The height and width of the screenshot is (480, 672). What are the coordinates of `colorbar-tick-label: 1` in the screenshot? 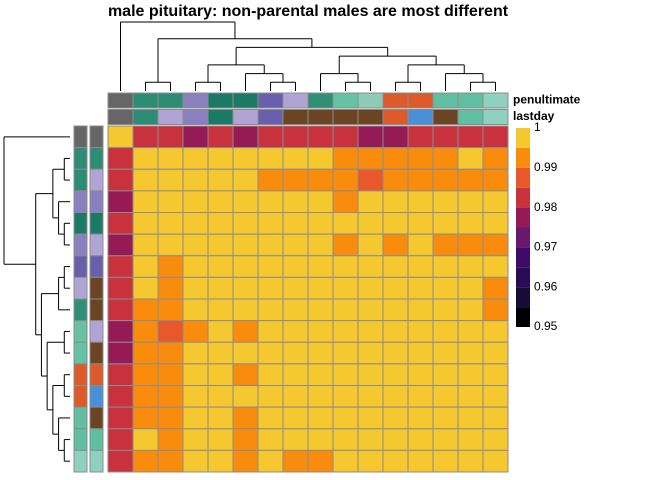 It's located at (537, 127).